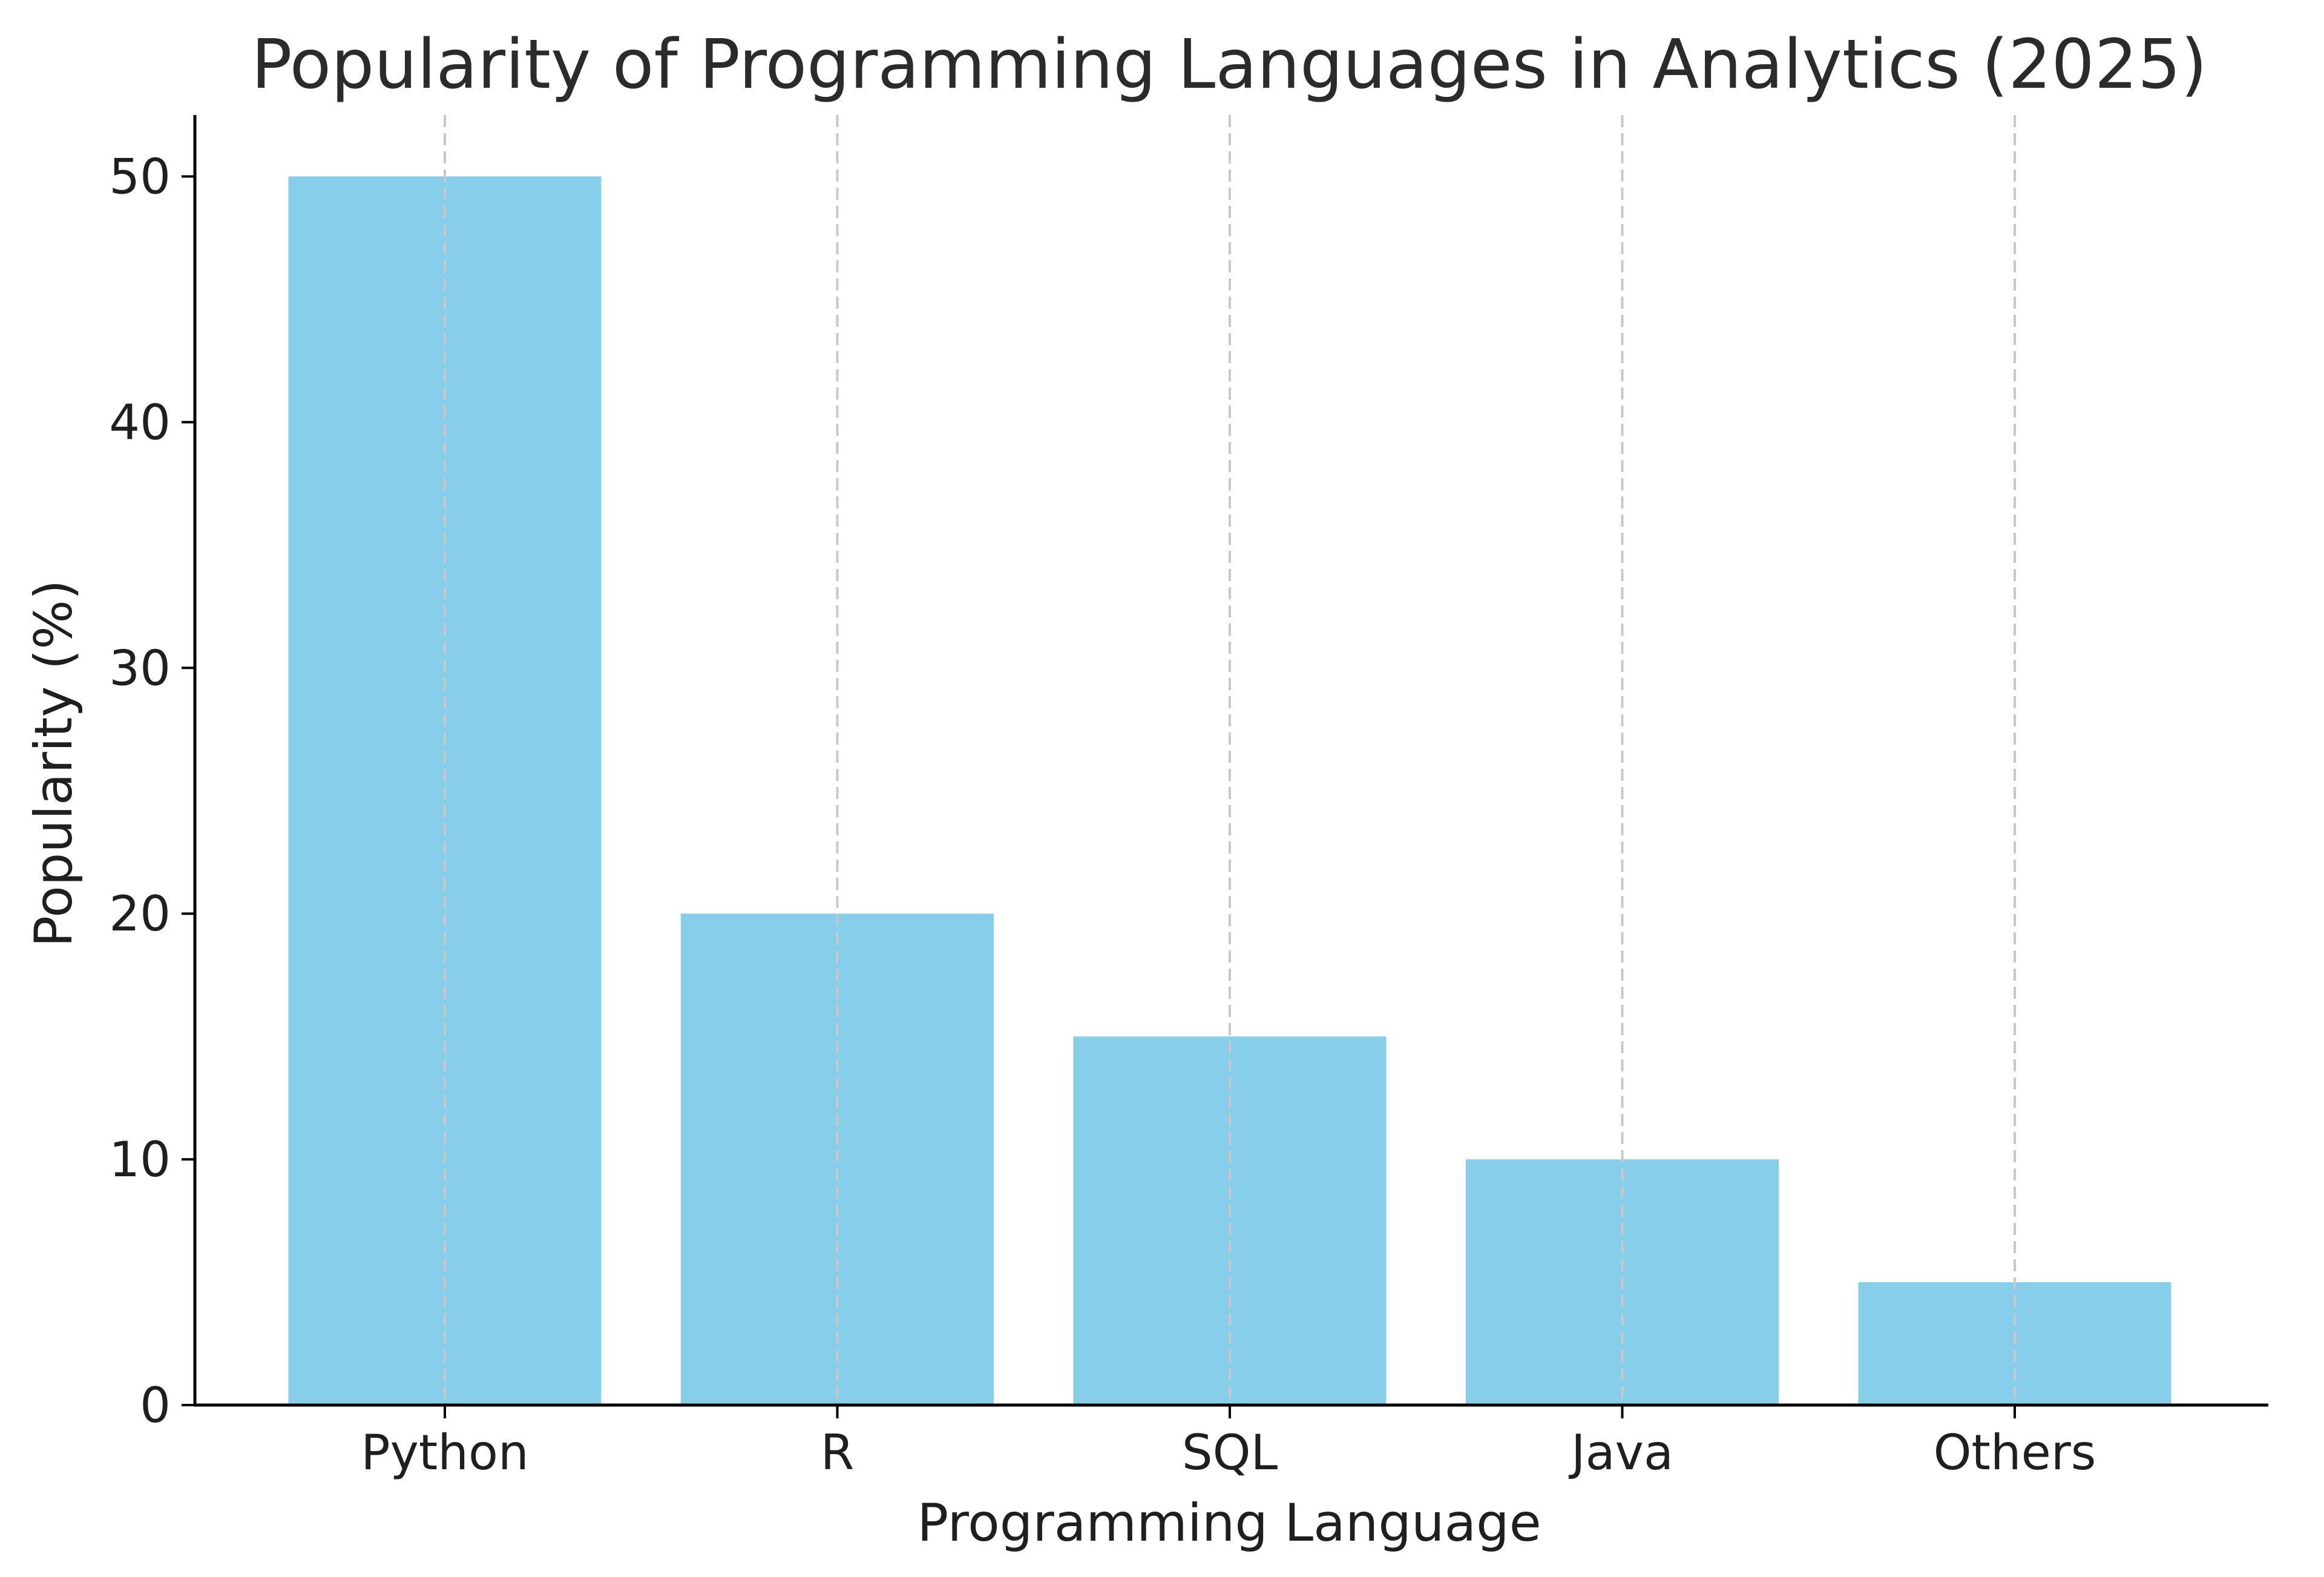 The width and height of the screenshot is (2324, 1577). What do you see at coordinates (54, 763) in the screenshot?
I see `y-axis-label: Popularity (%)` at bounding box center [54, 763].